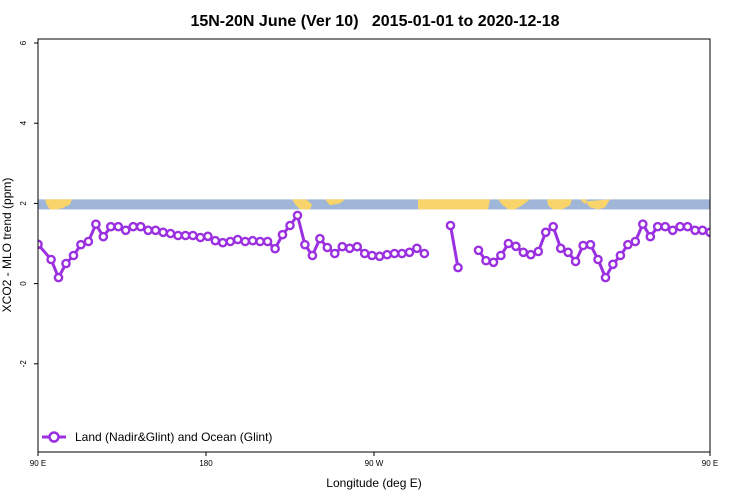 This screenshot has height=500, width=750. Describe the element at coordinates (23, 122) in the screenshot. I see `y-tick-label: 4` at that location.